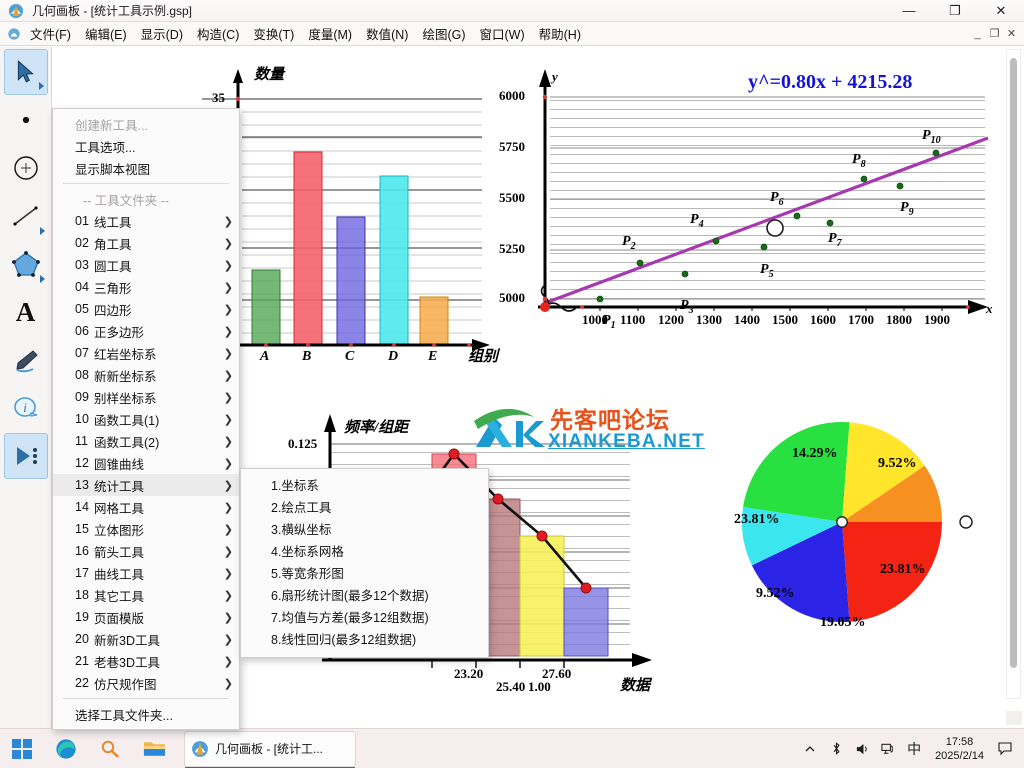 This screenshot has width=1024, height=768. I want to click on notification-center-button, so click(1005, 748).